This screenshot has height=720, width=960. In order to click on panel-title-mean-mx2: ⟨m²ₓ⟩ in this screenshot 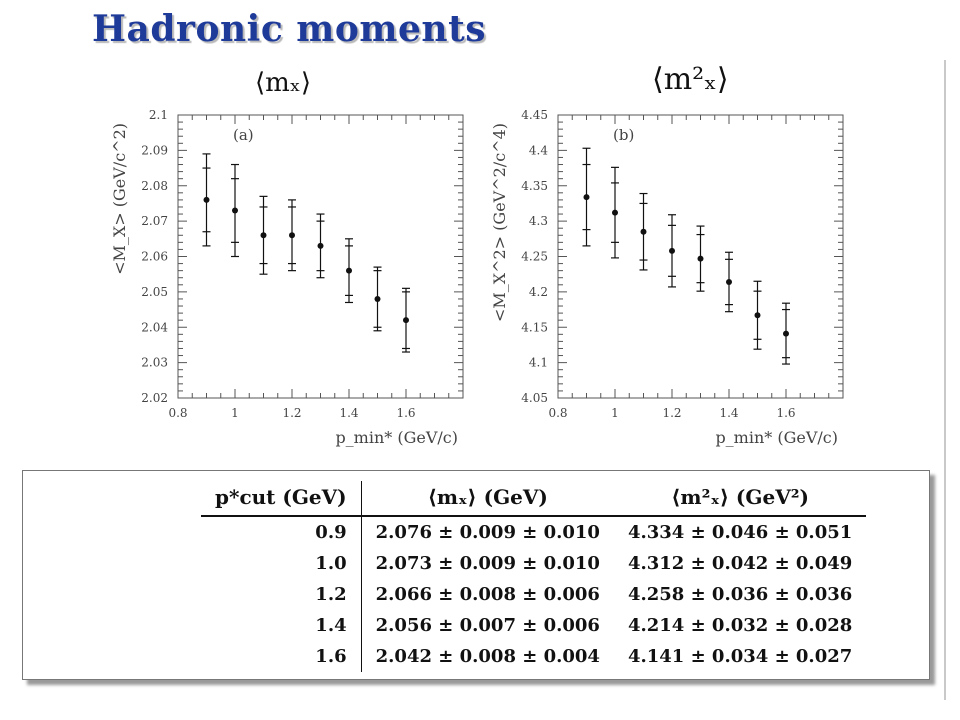, I will do `click(690, 79)`.